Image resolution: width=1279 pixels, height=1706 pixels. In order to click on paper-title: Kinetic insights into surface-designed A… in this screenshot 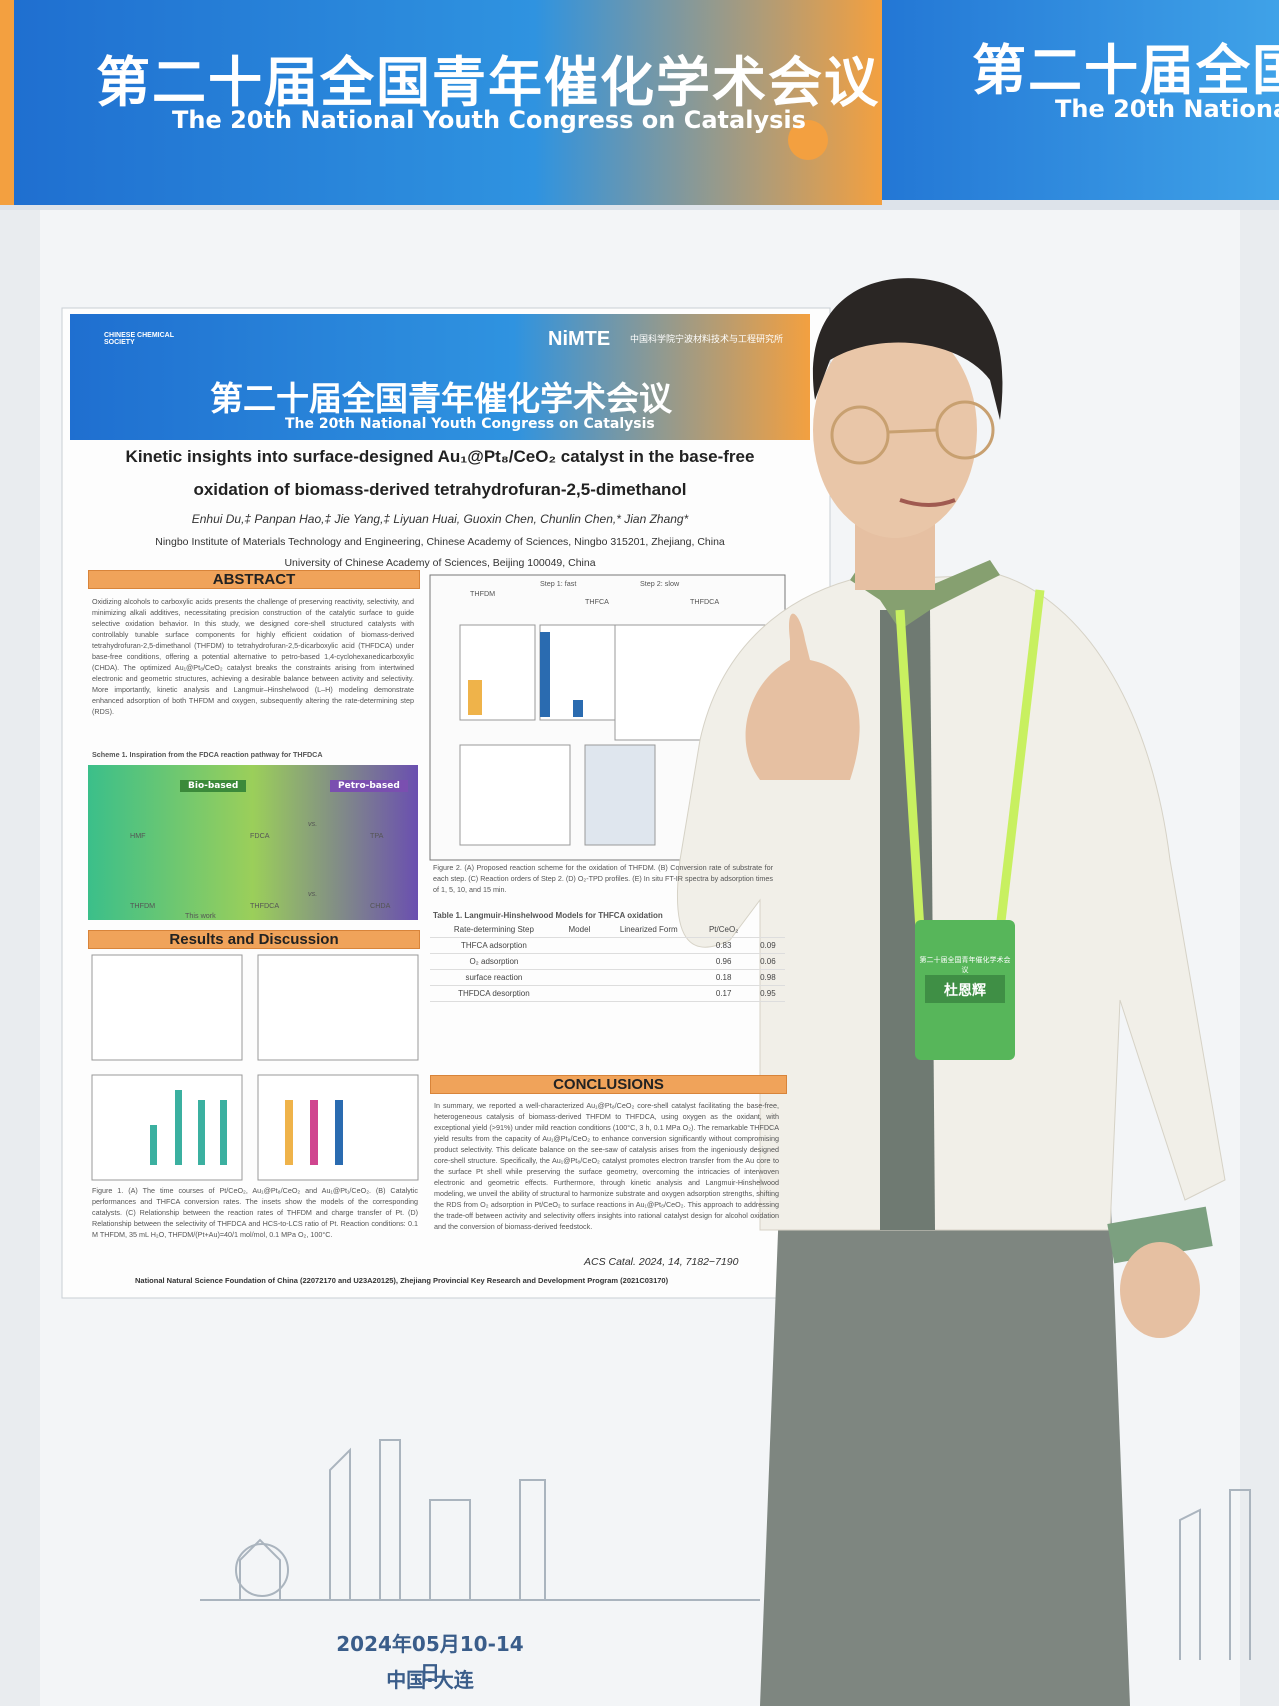, I will do `click(440, 456)`.